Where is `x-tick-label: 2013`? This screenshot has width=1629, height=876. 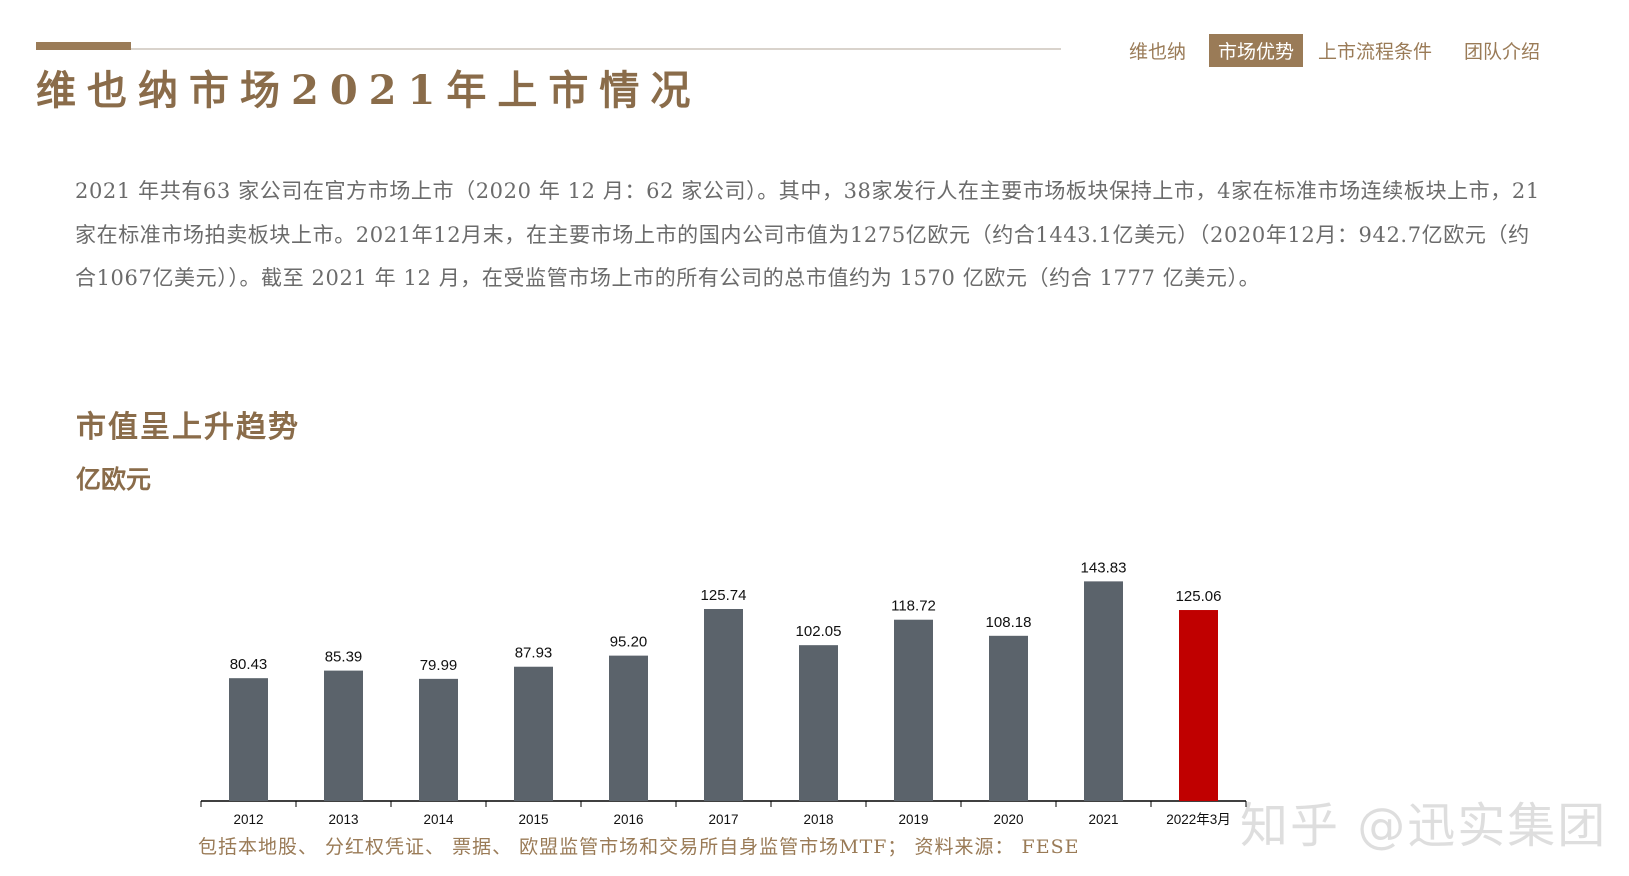 x-tick-label: 2013 is located at coordinates (343, 819).